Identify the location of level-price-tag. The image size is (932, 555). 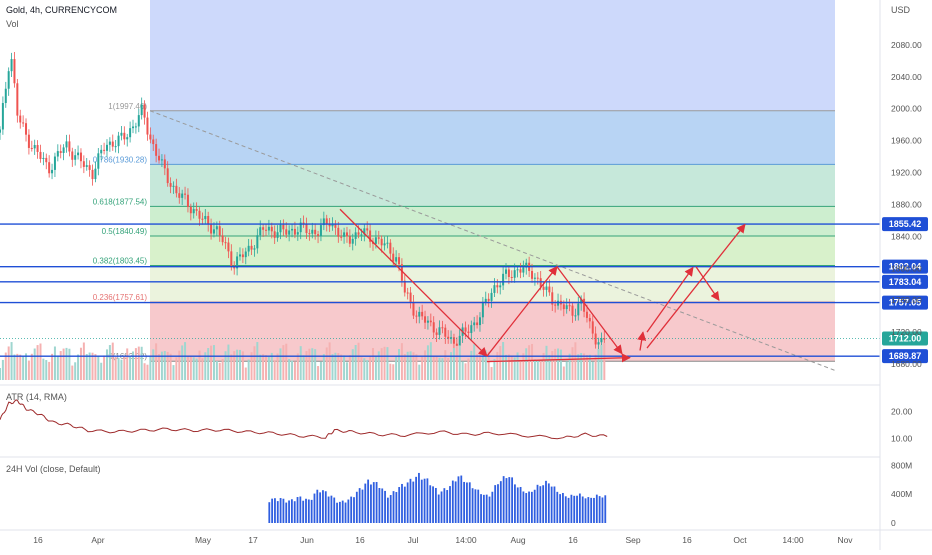
(905, 224).